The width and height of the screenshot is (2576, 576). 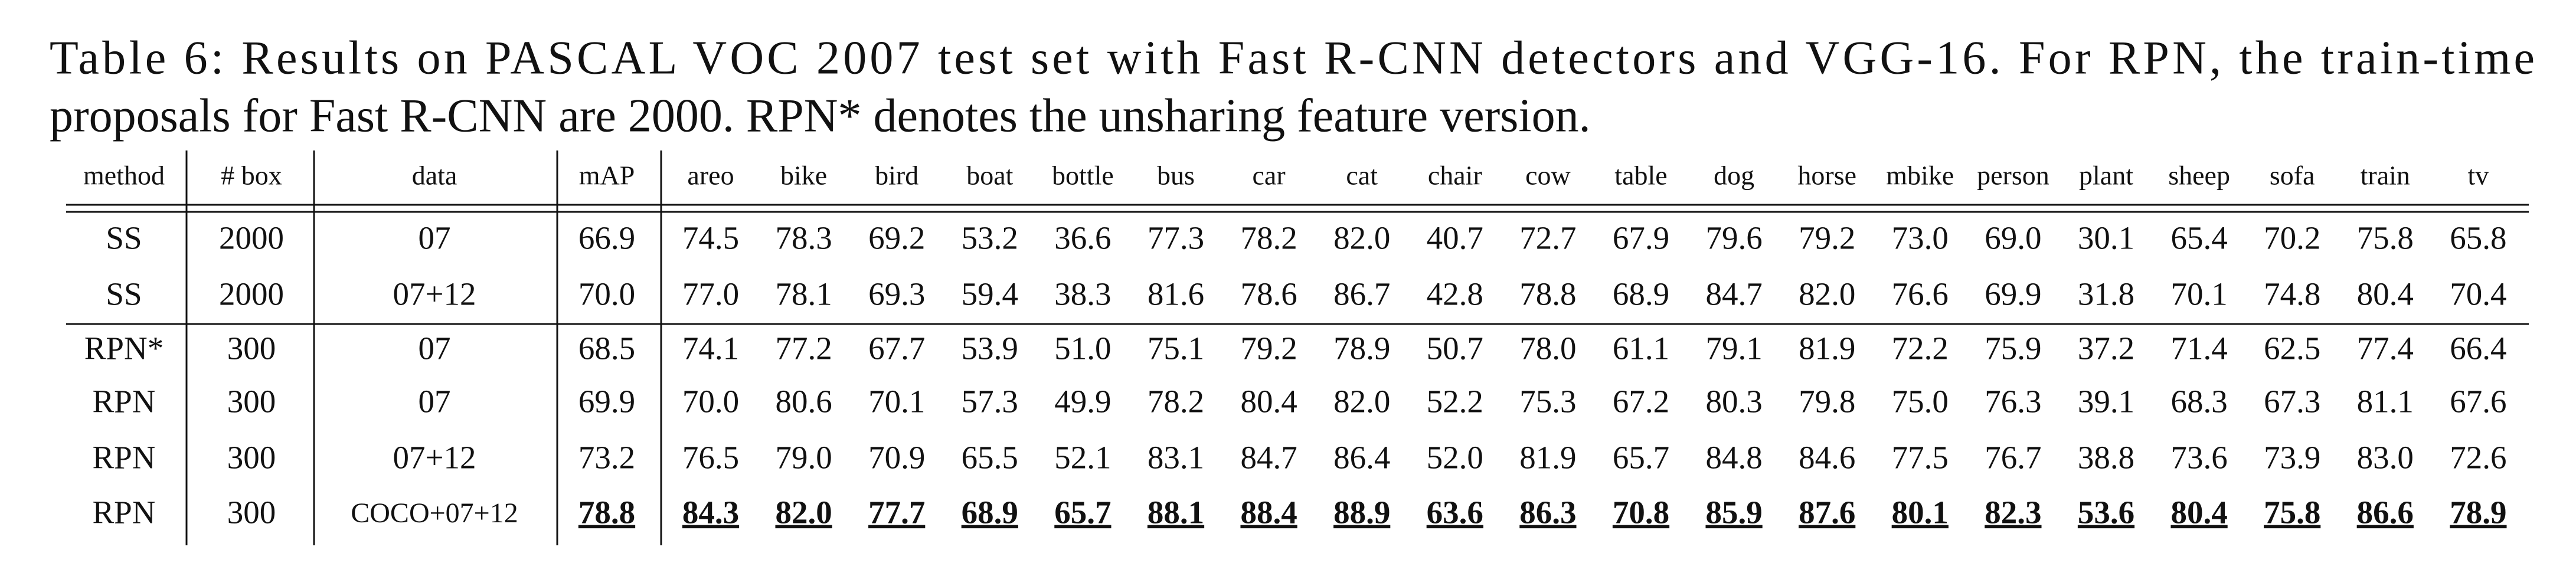 I want to click on table-cell: 78.9, so click(x=1361, y=348).